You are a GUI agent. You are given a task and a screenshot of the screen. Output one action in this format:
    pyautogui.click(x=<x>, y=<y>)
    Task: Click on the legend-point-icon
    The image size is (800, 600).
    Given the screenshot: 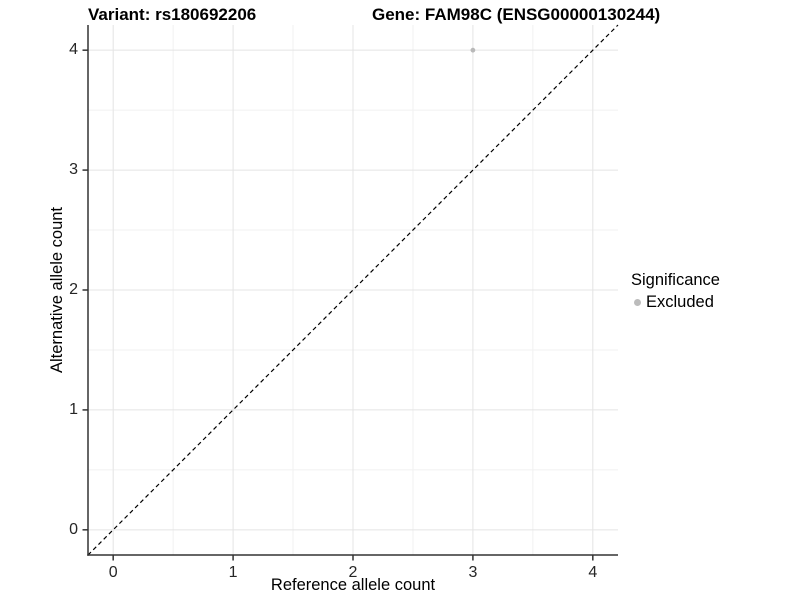 What is the action you would take?
    pyautogui.click(x=637, y=302)
    